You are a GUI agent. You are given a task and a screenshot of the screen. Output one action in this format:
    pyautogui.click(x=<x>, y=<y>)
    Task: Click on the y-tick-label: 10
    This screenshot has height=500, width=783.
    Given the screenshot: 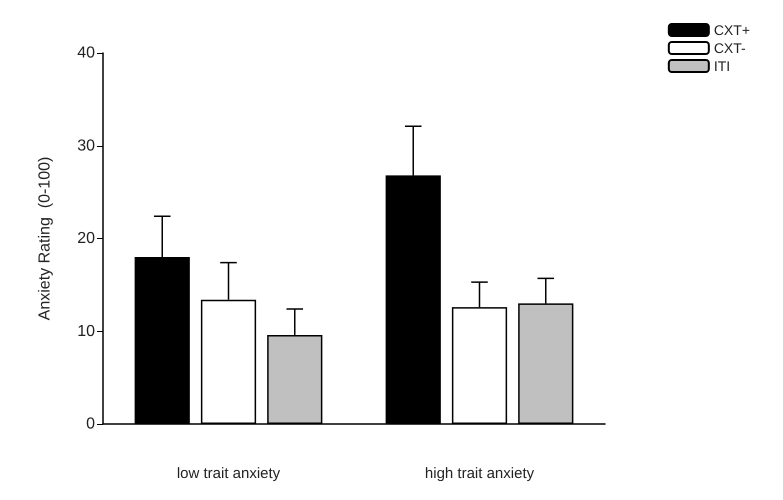 What is the action you would take?
    pyautogui.click(x=86, y=331)
    